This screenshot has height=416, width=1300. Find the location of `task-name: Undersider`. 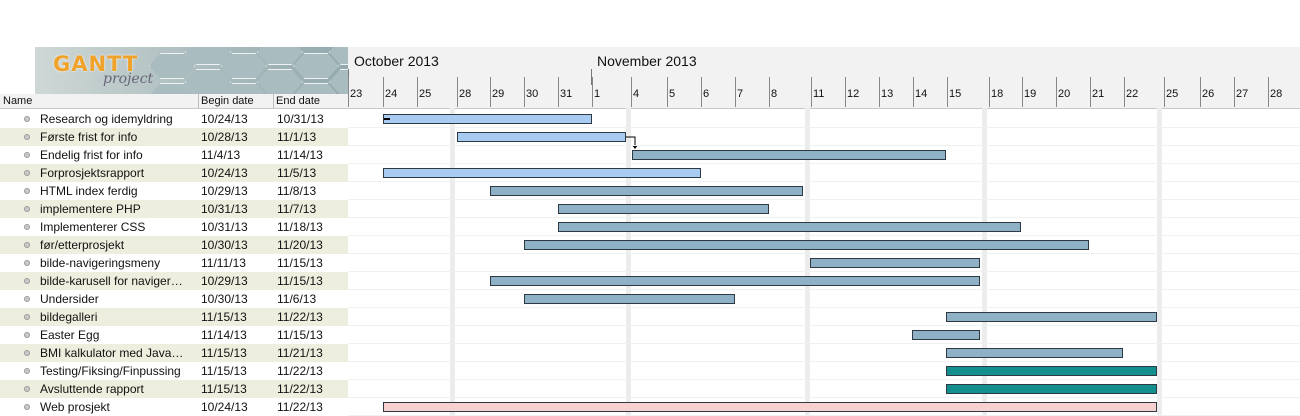

task-name: Undersider is located at coordinates (69, 299).